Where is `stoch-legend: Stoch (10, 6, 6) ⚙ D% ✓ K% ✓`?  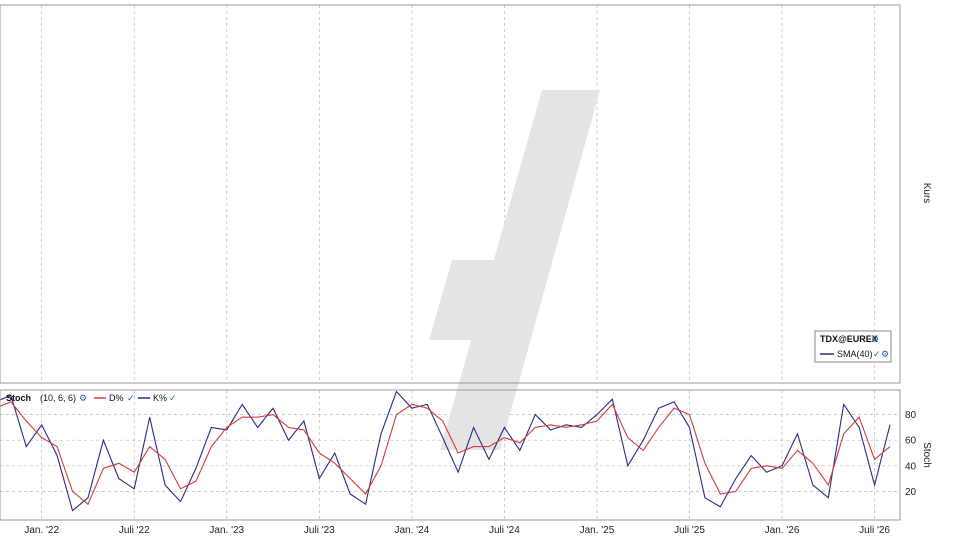 stoch-legend: Stoch (10, 6, 6) ⚙ D% ✓ K% ✓ is located at coordinates (91, 398).